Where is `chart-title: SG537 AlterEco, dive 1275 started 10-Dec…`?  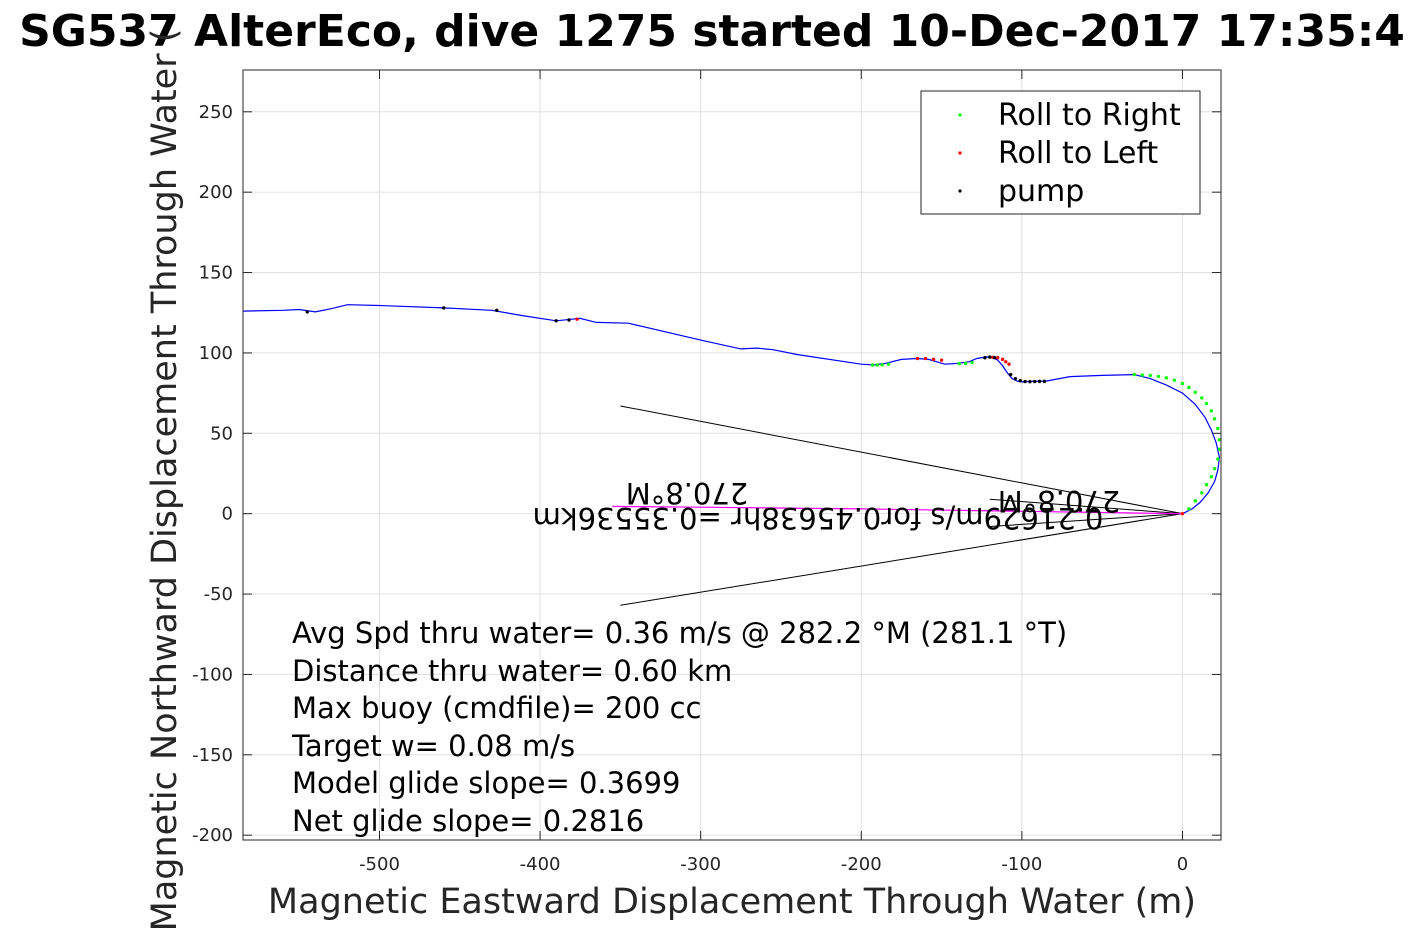 chart-title: SG537 AlterEco, dive 1275 started 10-Dec… is located at coordinates (712, 31).